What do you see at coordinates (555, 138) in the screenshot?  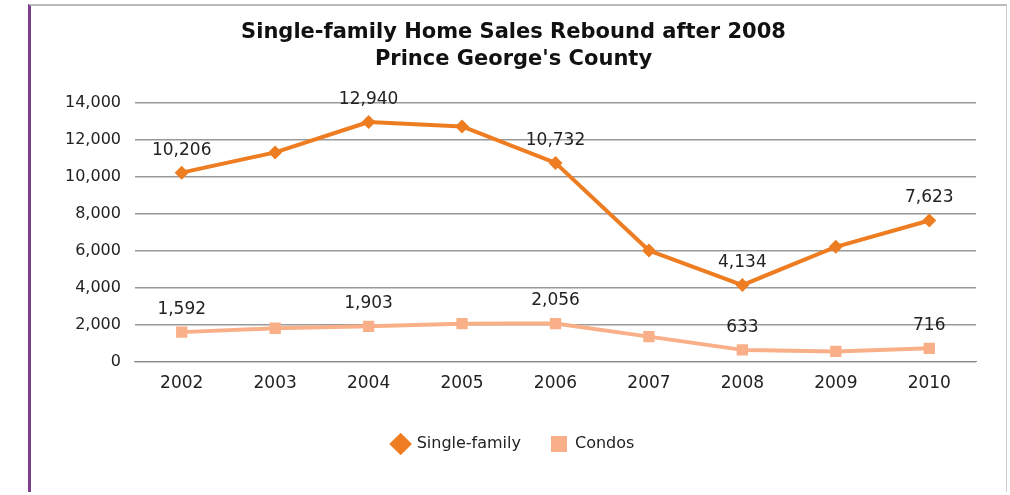 I see `data-label: 10,732` at bounding box center [555, 138].